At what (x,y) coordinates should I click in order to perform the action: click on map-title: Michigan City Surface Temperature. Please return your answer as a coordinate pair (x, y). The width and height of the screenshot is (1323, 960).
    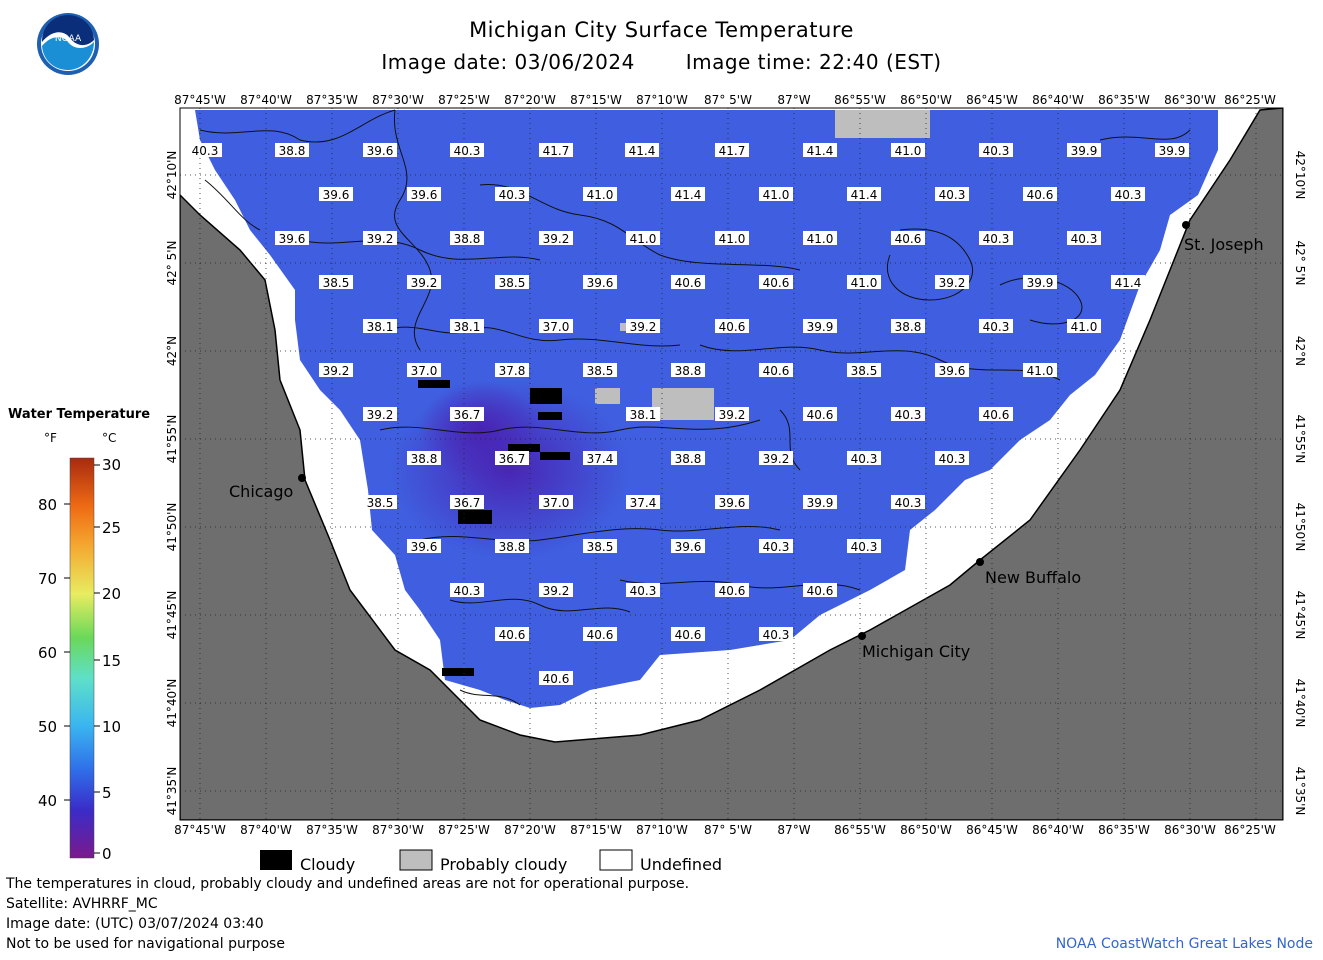
    Looking at the image, I should click on (661, 30).